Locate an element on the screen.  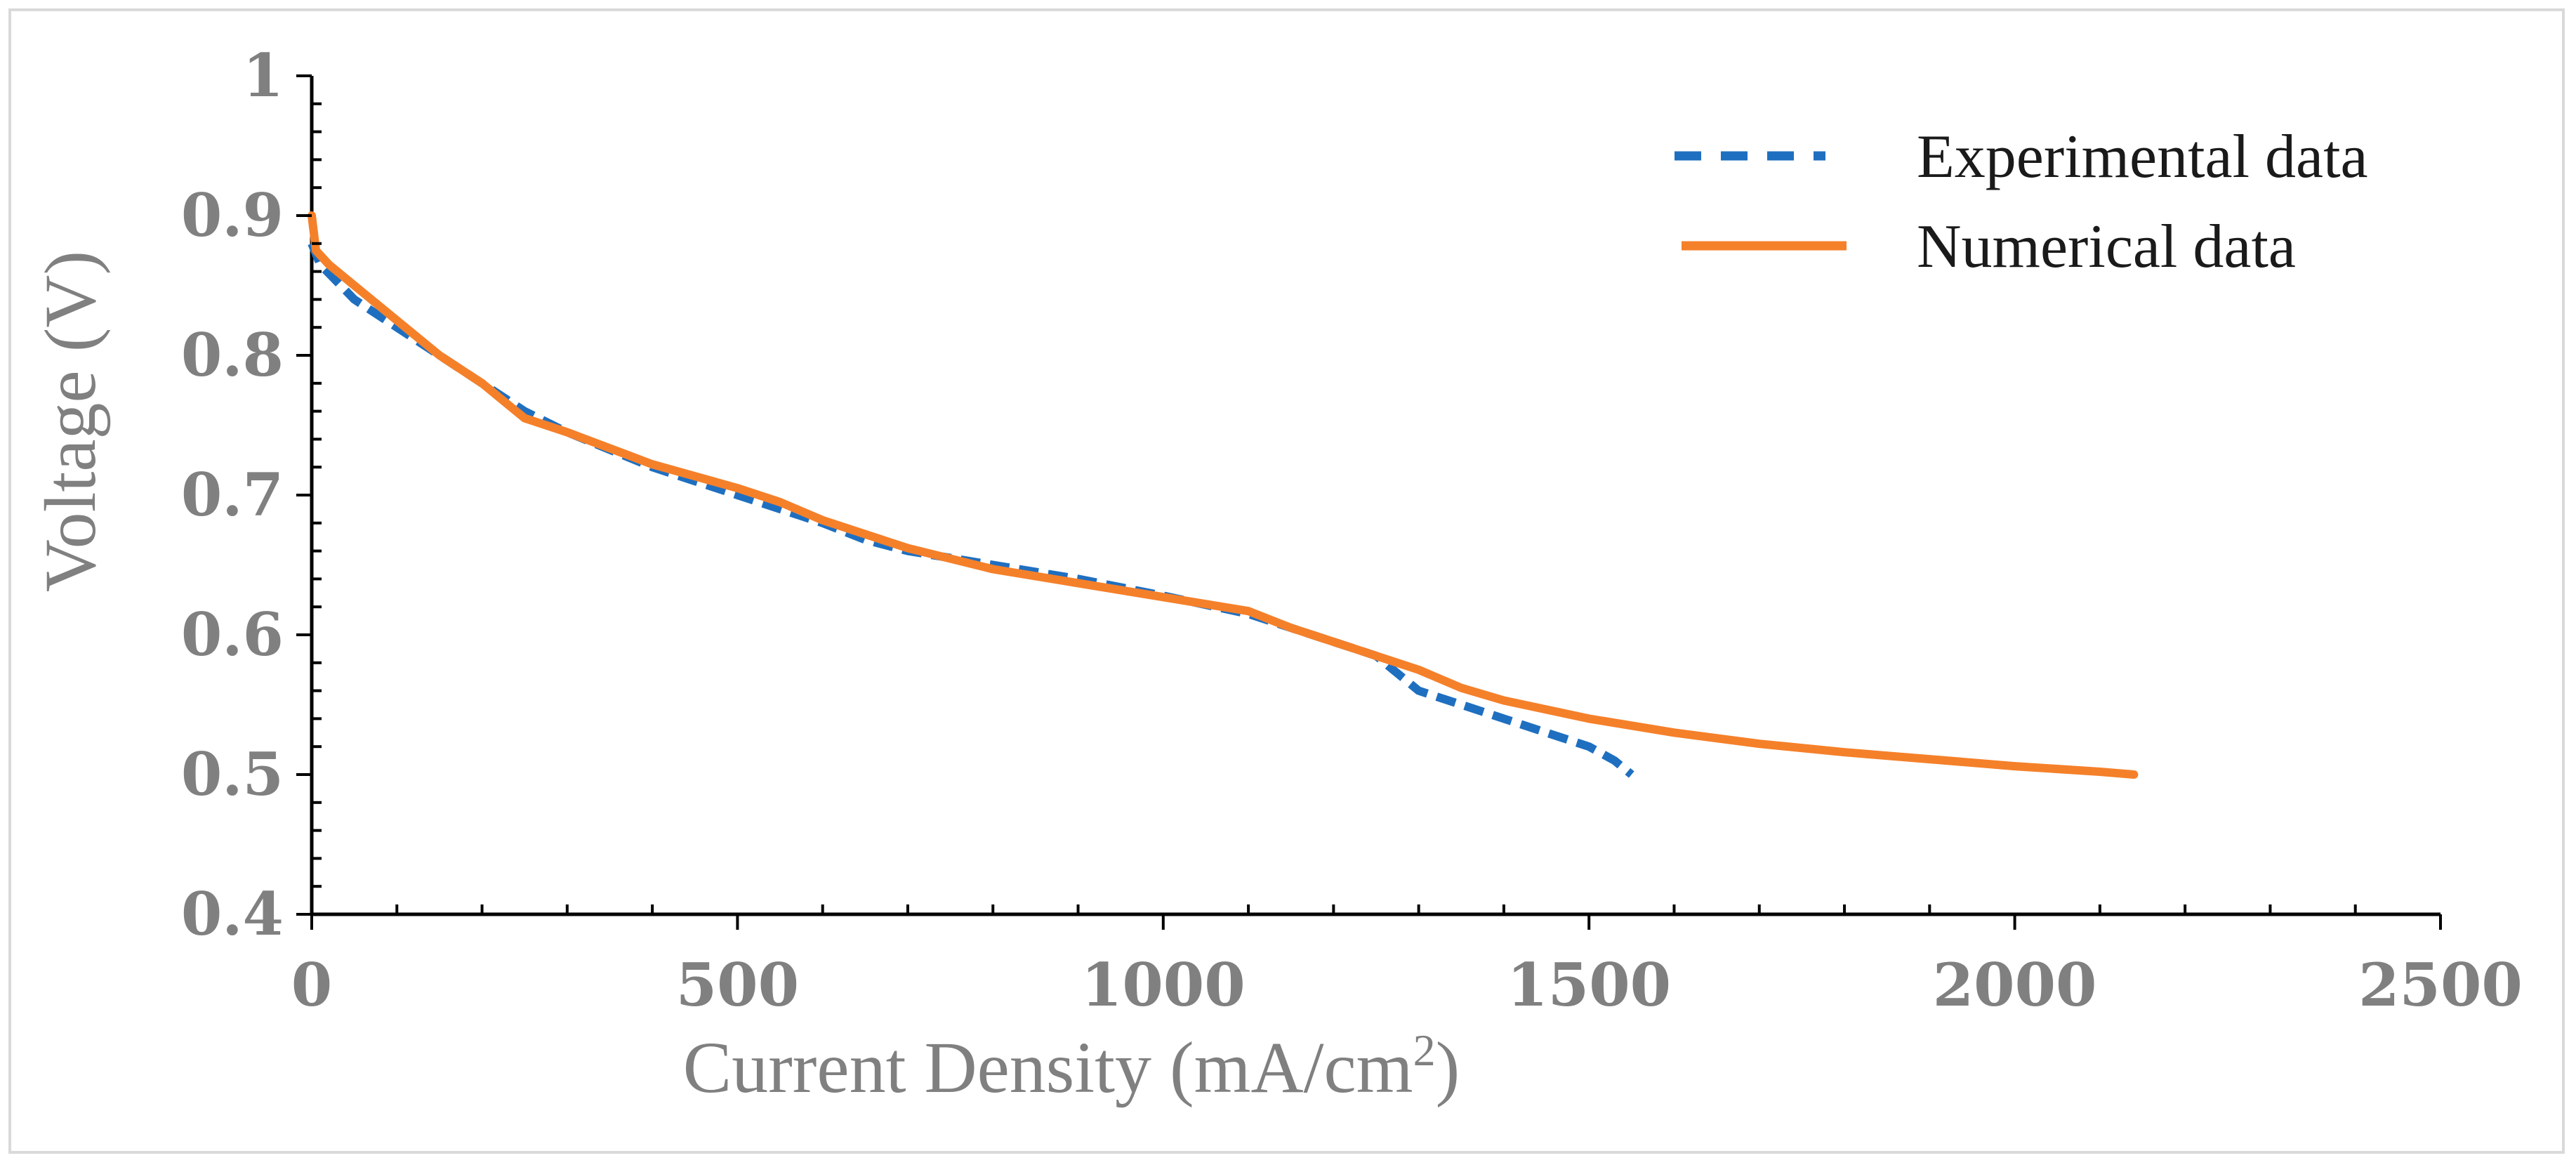
y-tick-label: 0.7 is located at coordinates (232, 495).